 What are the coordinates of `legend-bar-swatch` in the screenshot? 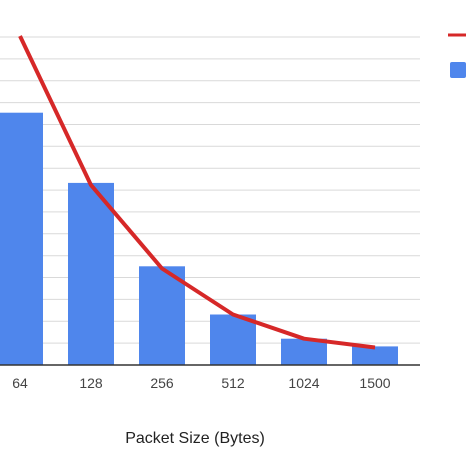 It's located at (458, 70).